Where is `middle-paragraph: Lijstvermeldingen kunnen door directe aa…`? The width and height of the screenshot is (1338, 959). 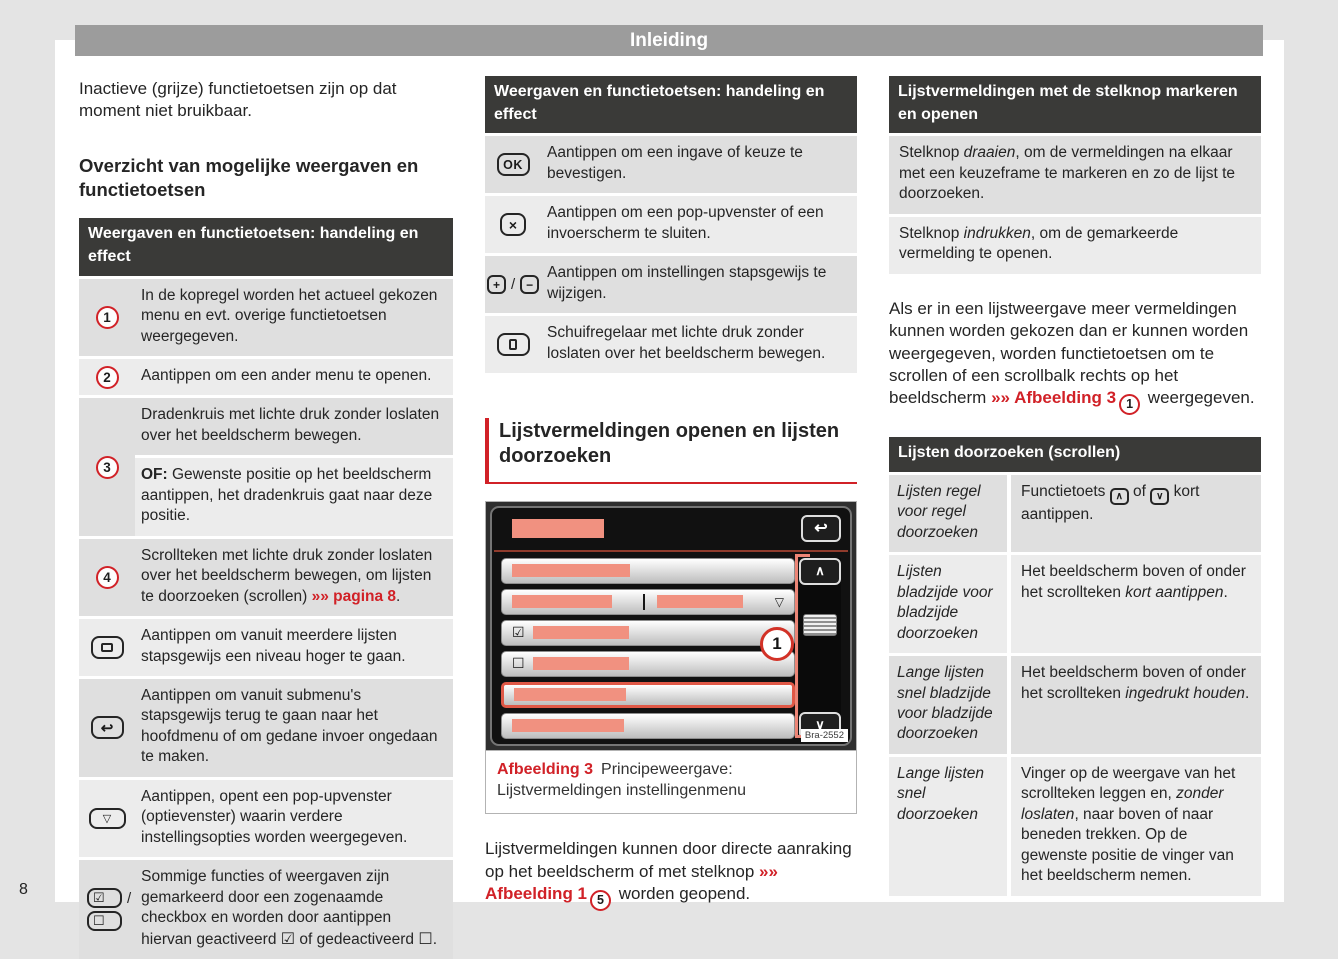
middle-paragraph: Lijstvermeldingen kunnen door directe aa… is located at coordinates (671, 875).